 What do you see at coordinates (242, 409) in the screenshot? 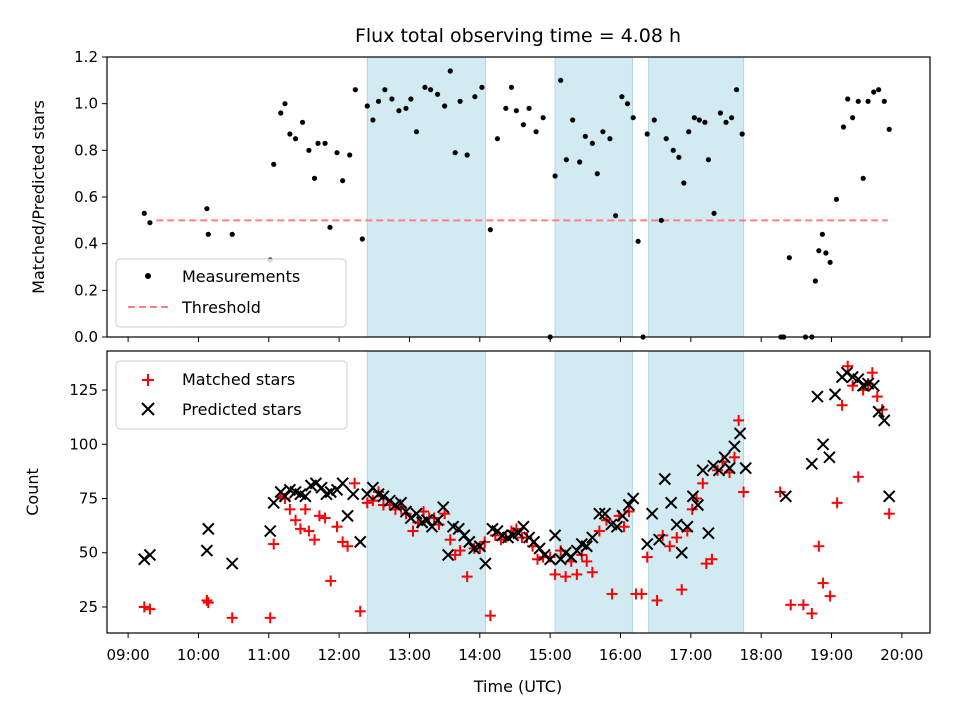
I see `legend-predicted-label: Predicted stars` at bounding box center [242, 409].